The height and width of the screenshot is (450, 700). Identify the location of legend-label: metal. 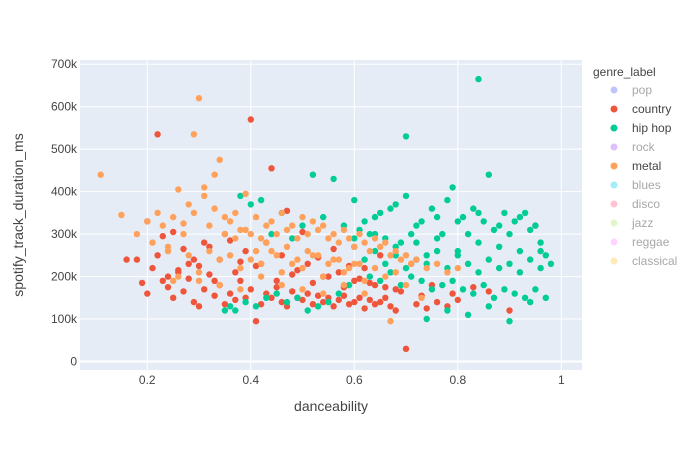
(646, 166).